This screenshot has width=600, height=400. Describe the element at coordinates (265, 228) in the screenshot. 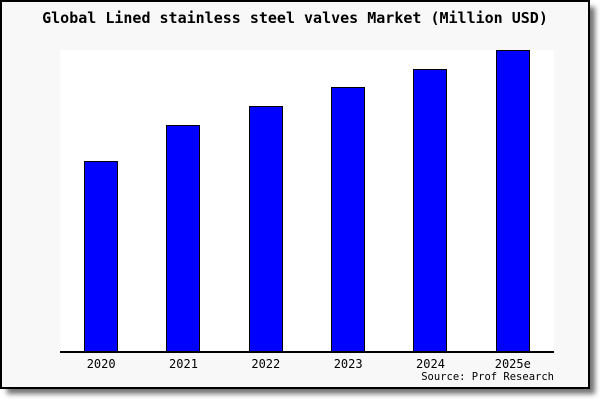

I see `bar-2022` at that location.